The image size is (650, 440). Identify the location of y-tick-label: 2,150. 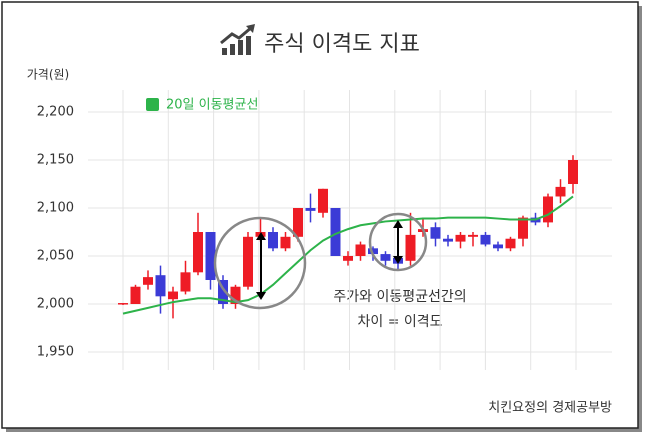
(55, 160).